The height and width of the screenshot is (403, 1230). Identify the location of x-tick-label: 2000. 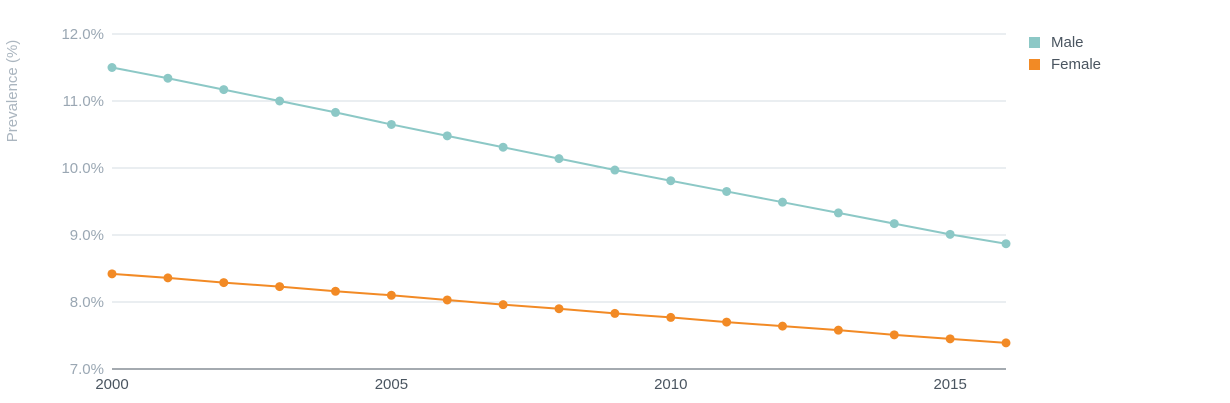
(111, 384).